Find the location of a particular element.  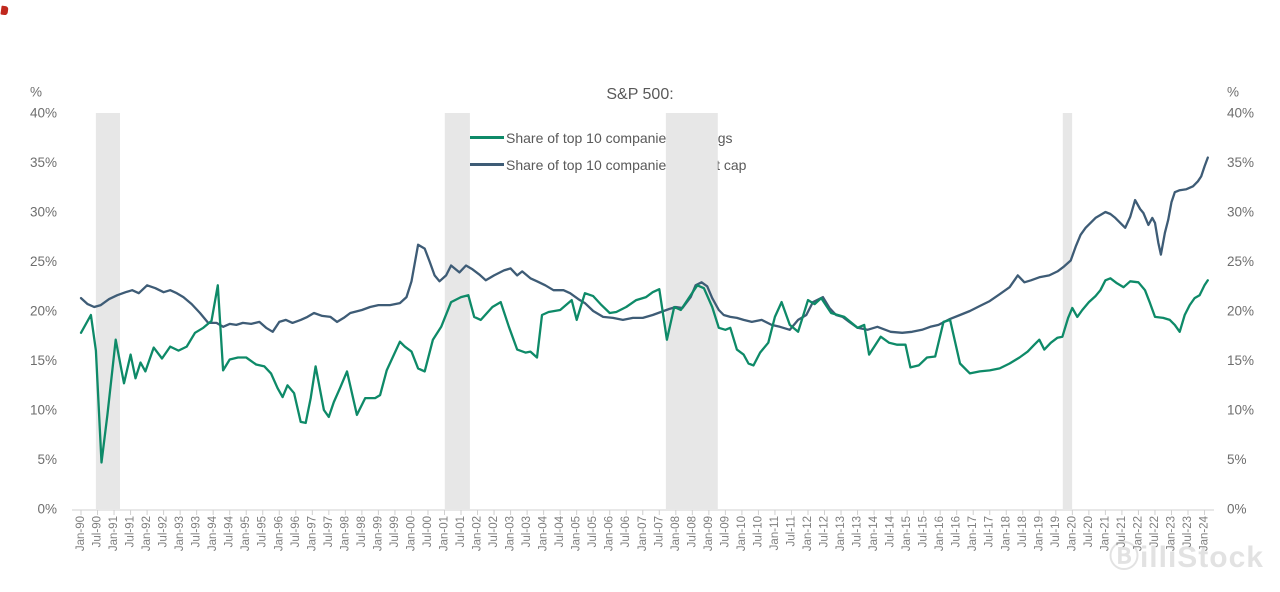

y-tick-label-right: 5% is located at coordinates (1237, 459).